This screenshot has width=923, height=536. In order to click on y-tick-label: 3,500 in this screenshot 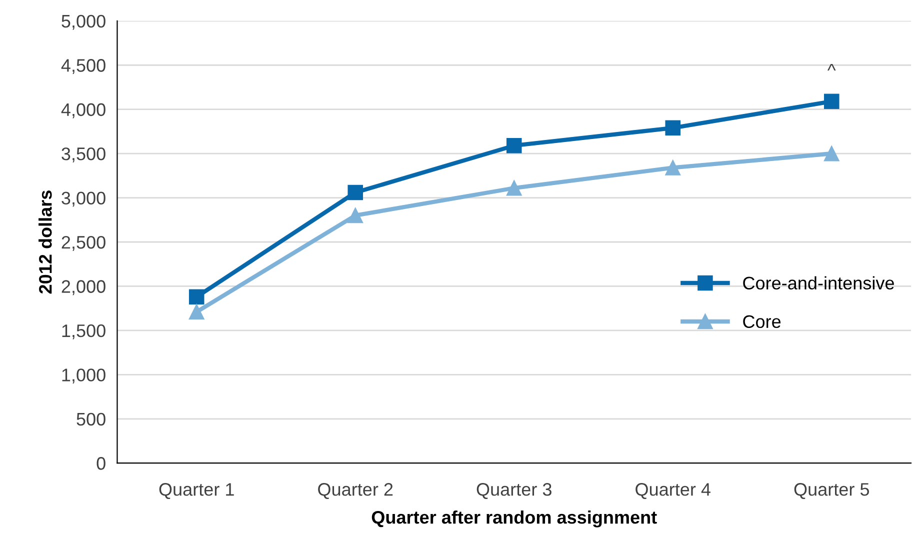, I will do `click(84, 155)`.